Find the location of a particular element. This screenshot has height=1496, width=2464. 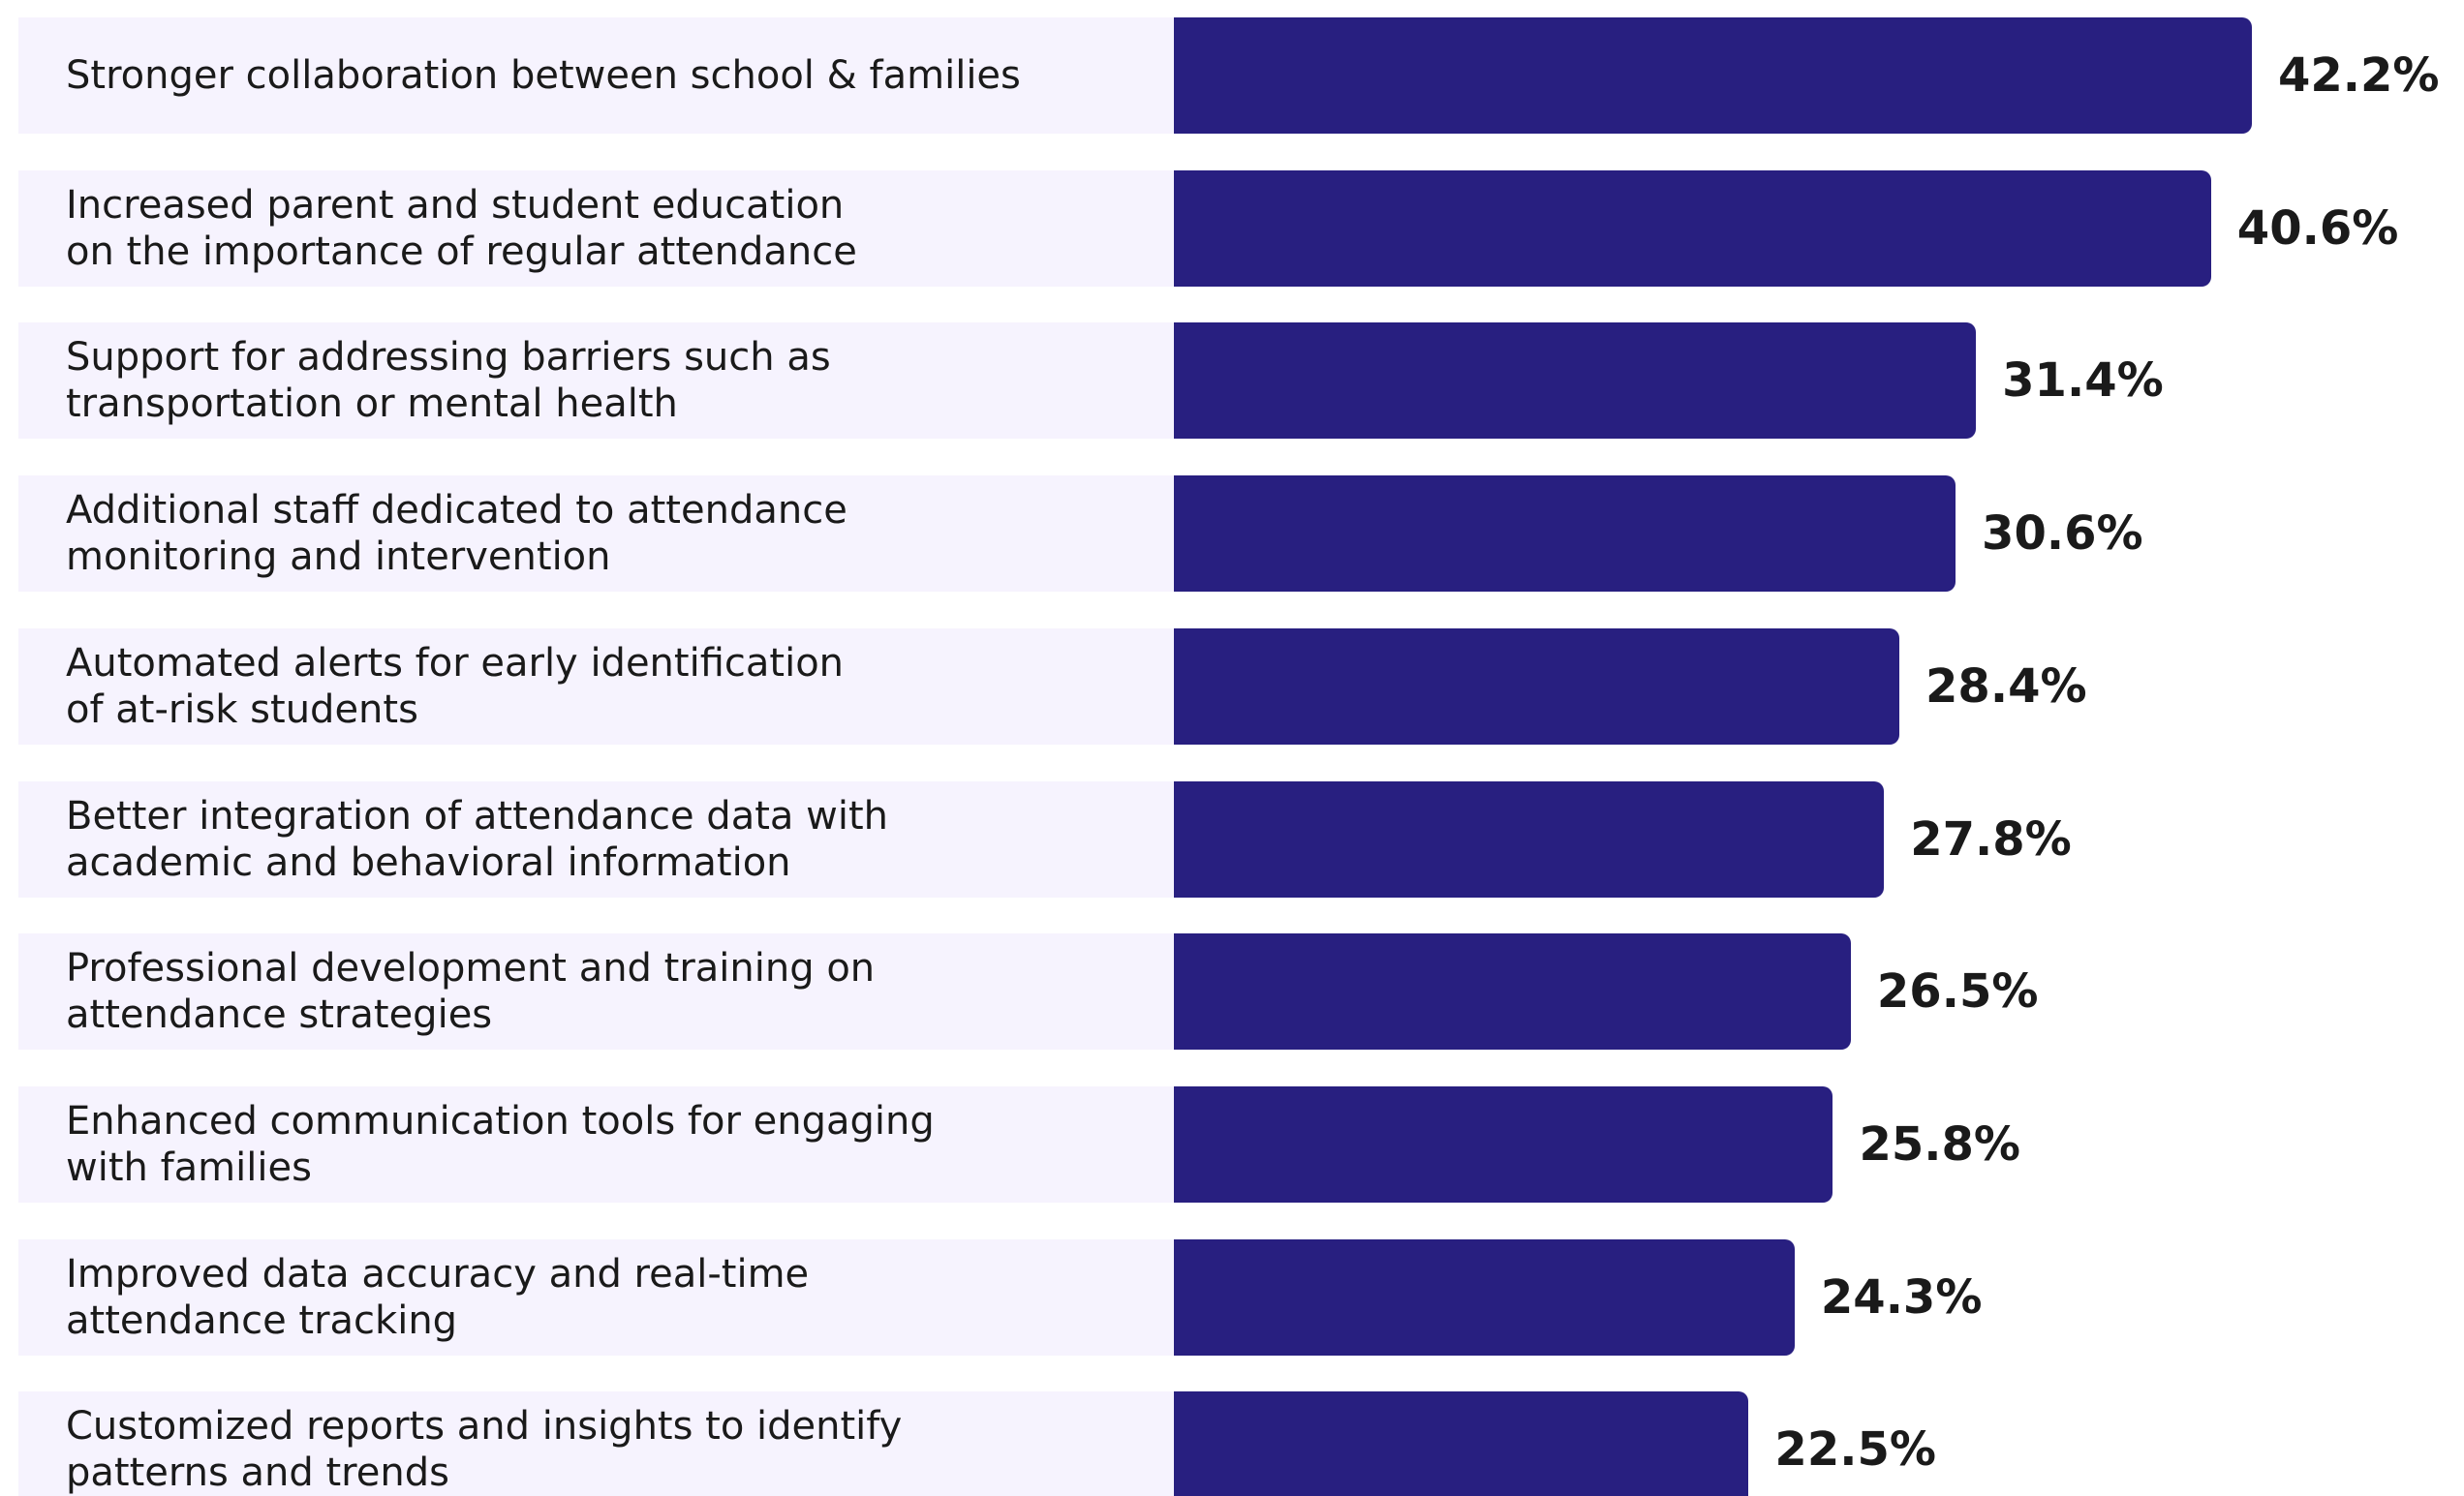

value-label: 42.2% is located at coordinates (2359, 75).